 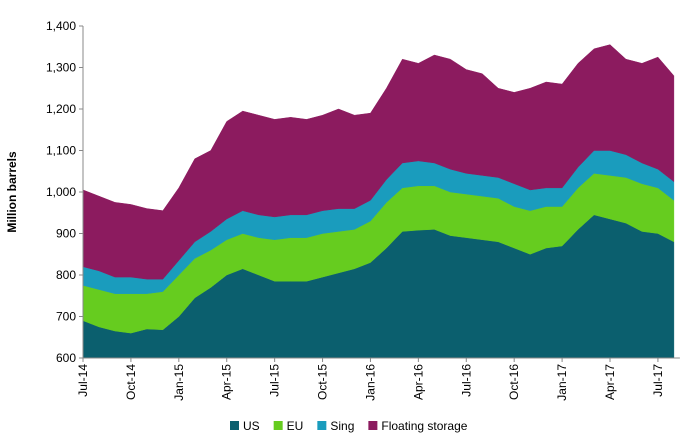 What do you see at coordinates (466, 380) in the screenshot?
I see `x-tick-label: Jul-16` at bounding box center [466, 380].